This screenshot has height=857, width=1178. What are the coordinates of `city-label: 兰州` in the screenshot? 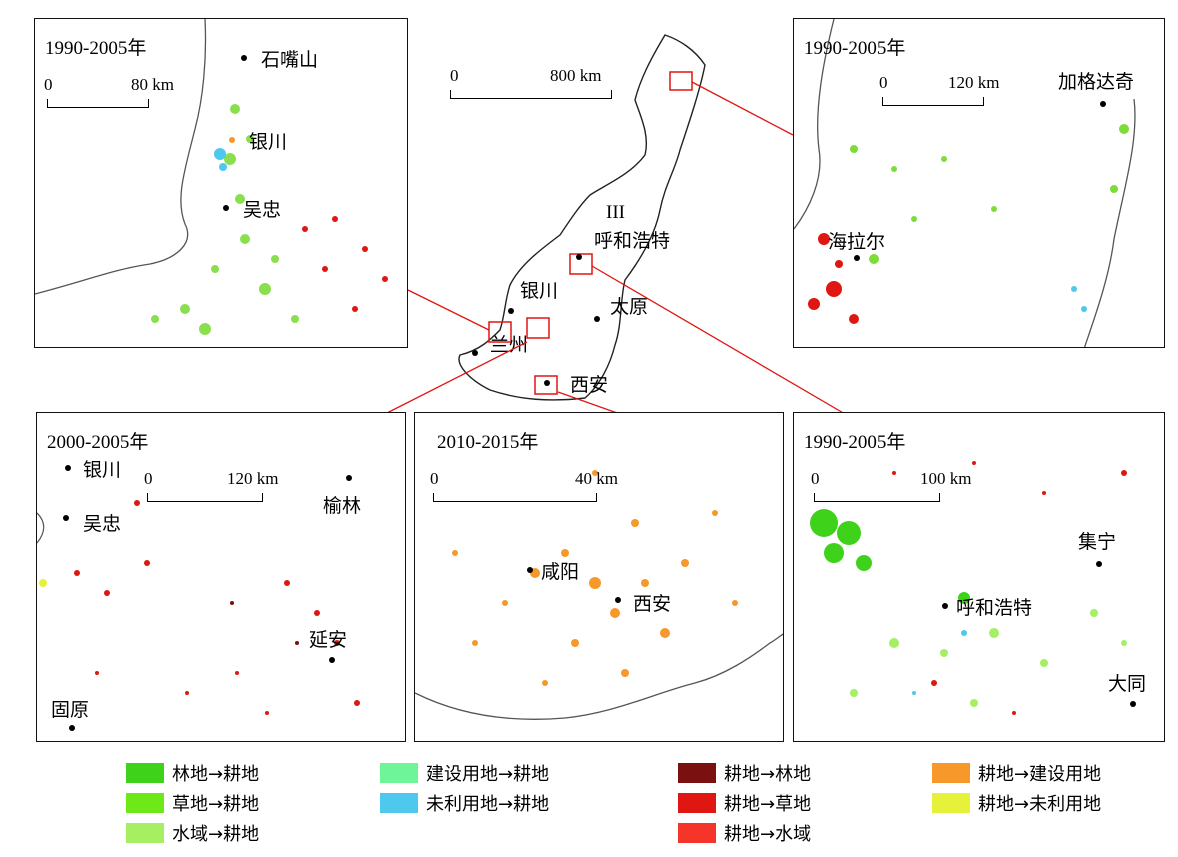 It's located at (509, 345).